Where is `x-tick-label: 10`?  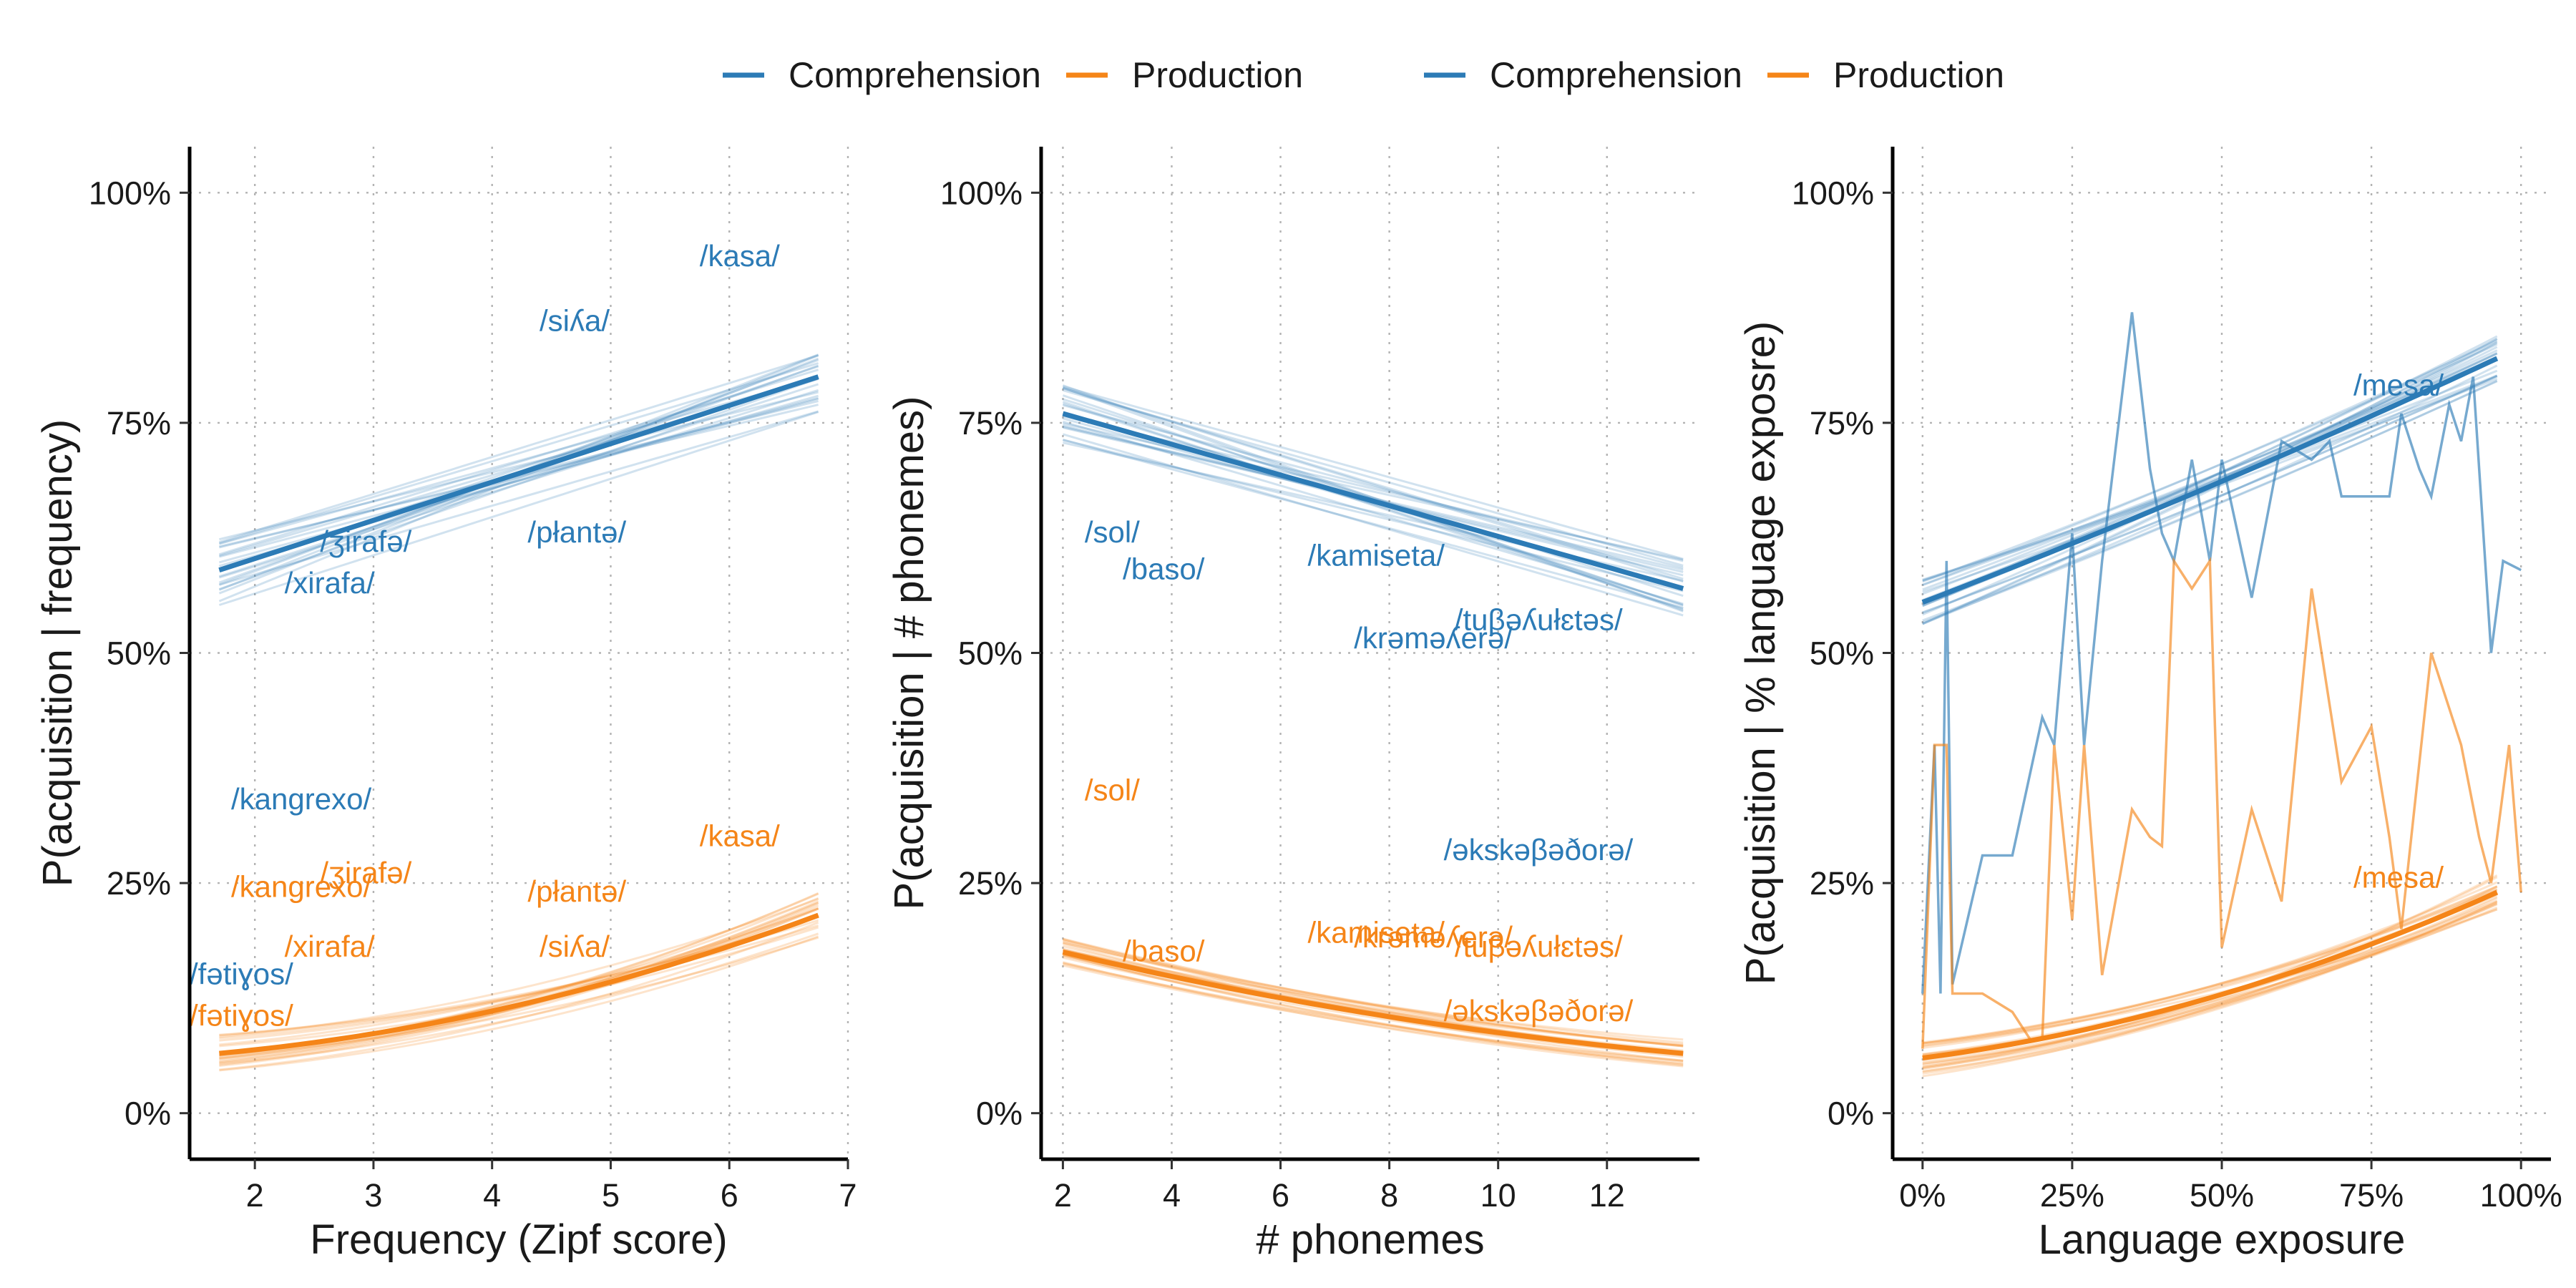
x-tick-label: 10 is located at coordinates (1498, 1195).